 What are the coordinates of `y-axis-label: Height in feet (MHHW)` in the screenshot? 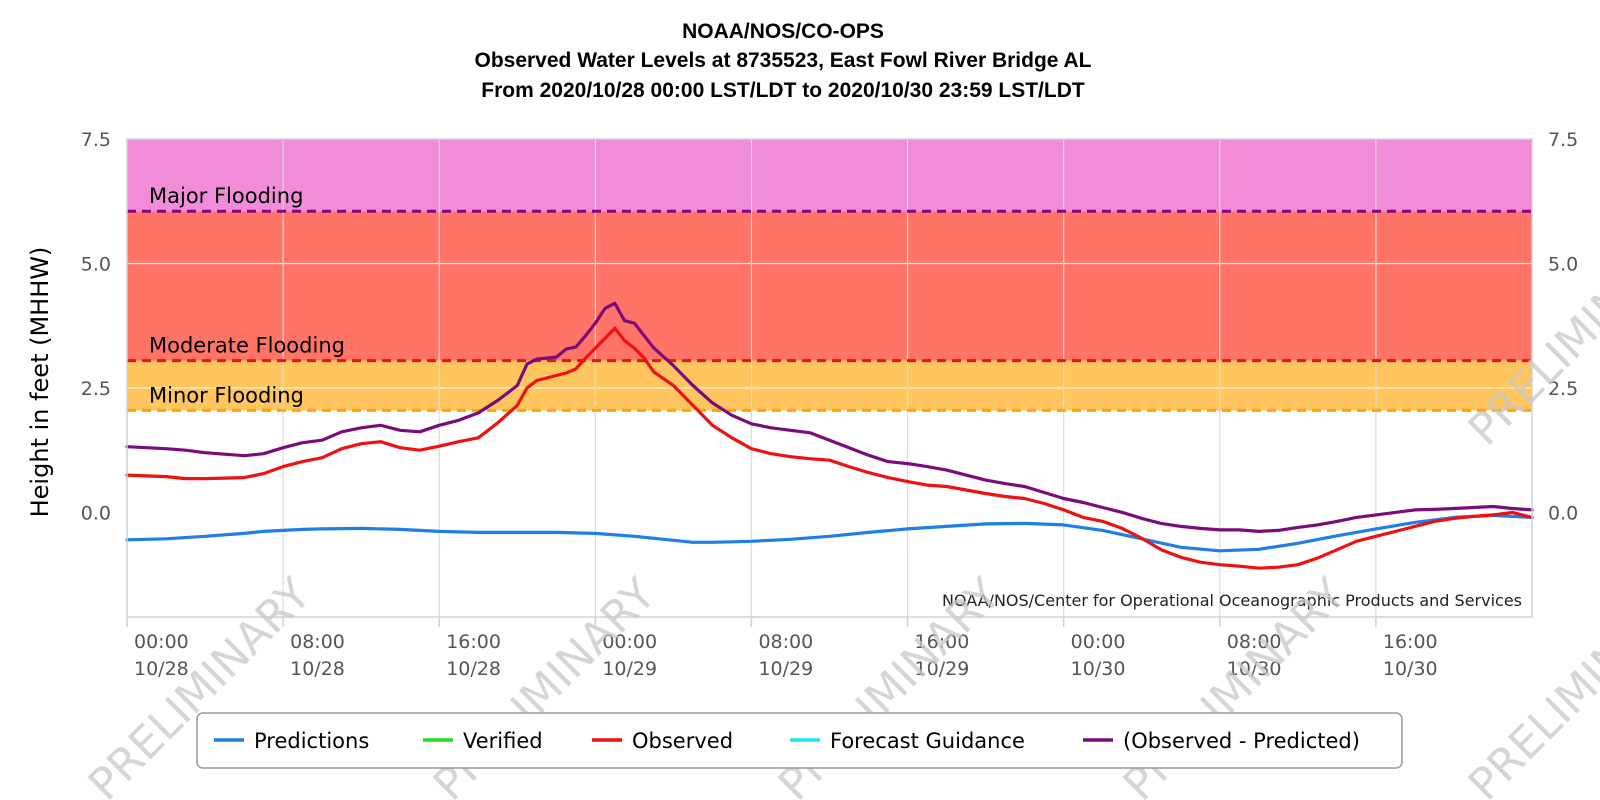 It's located at (40, 382).